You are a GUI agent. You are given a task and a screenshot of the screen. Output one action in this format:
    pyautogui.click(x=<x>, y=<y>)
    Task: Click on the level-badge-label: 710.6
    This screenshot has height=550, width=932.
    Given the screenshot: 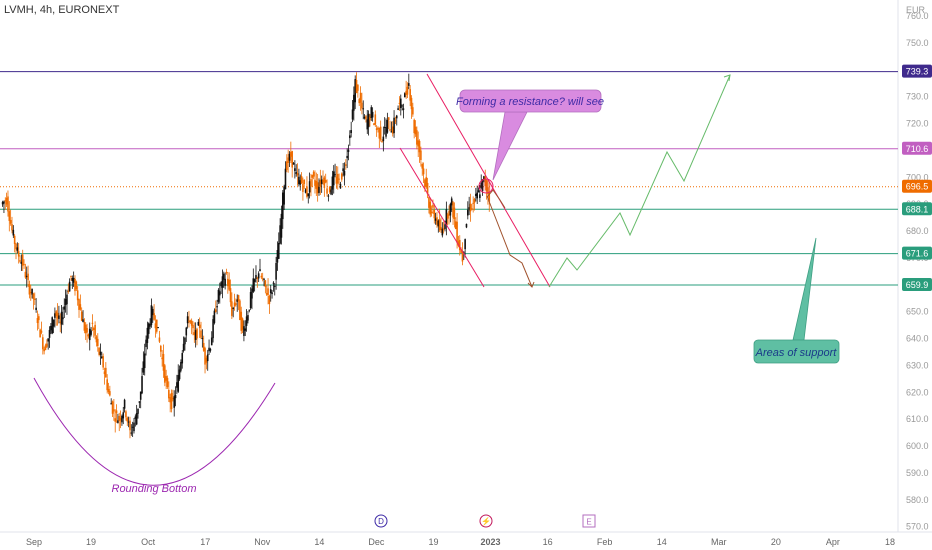 What is the action you would take?
    pyautogui.click(x=917, y=149)
    